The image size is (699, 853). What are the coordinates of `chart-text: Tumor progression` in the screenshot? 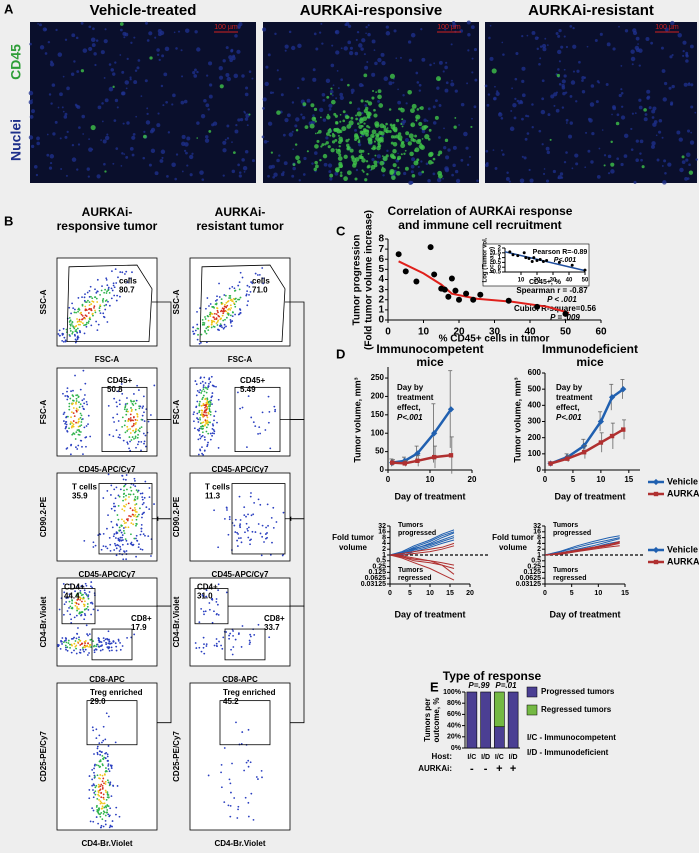 It's located at (357, 280).